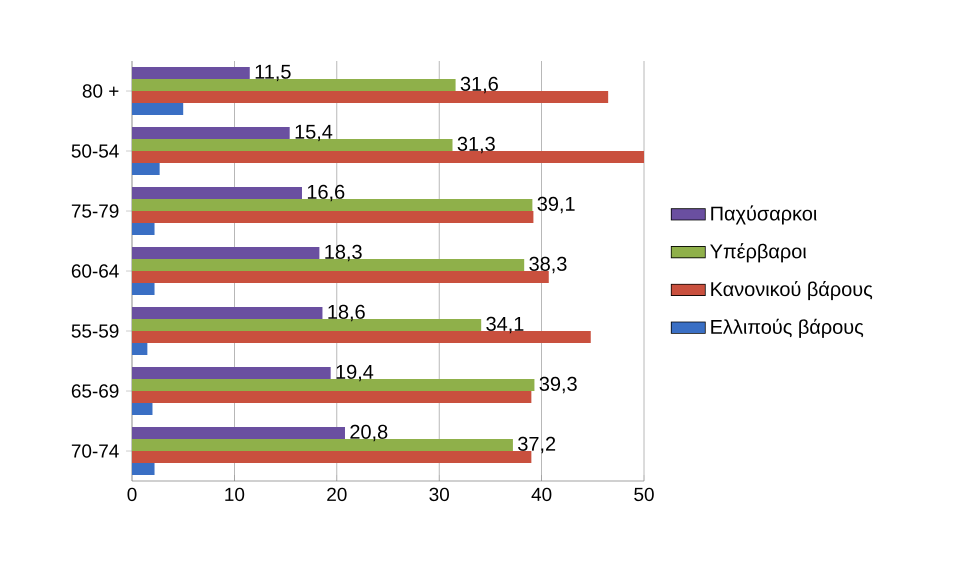 The height and width of the screenshot is (581, 954). Describe the element at coordinates (95, 211) in the screenshot. I see `y-tick-label: 75-79` at that location.